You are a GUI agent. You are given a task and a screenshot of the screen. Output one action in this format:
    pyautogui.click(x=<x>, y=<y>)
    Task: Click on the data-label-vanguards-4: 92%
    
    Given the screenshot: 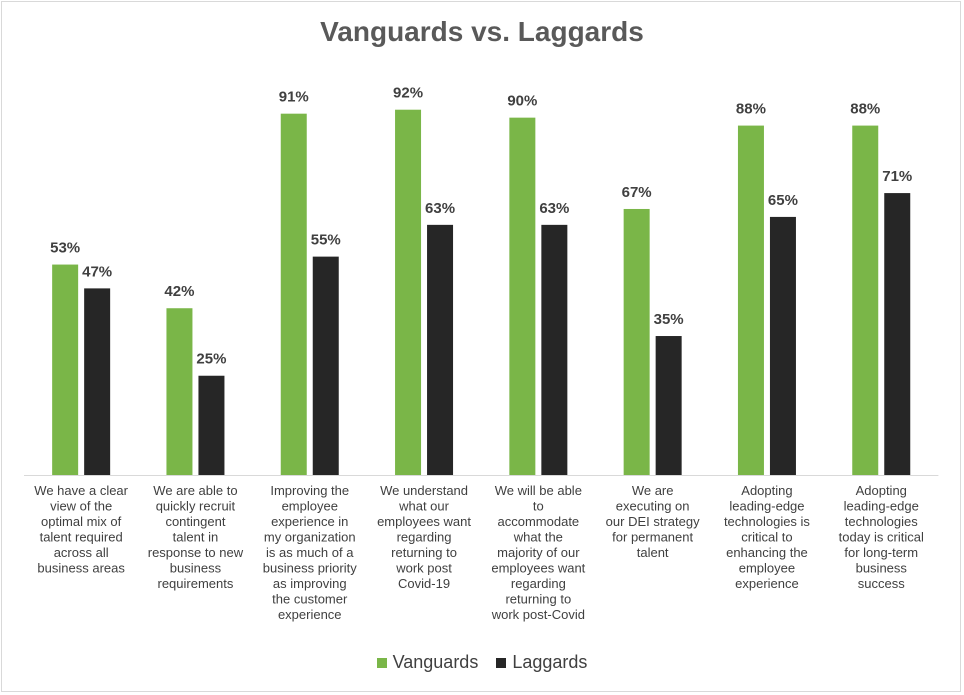 What is the action you would take?
    pyautogui.click(x=408, y=93)
    